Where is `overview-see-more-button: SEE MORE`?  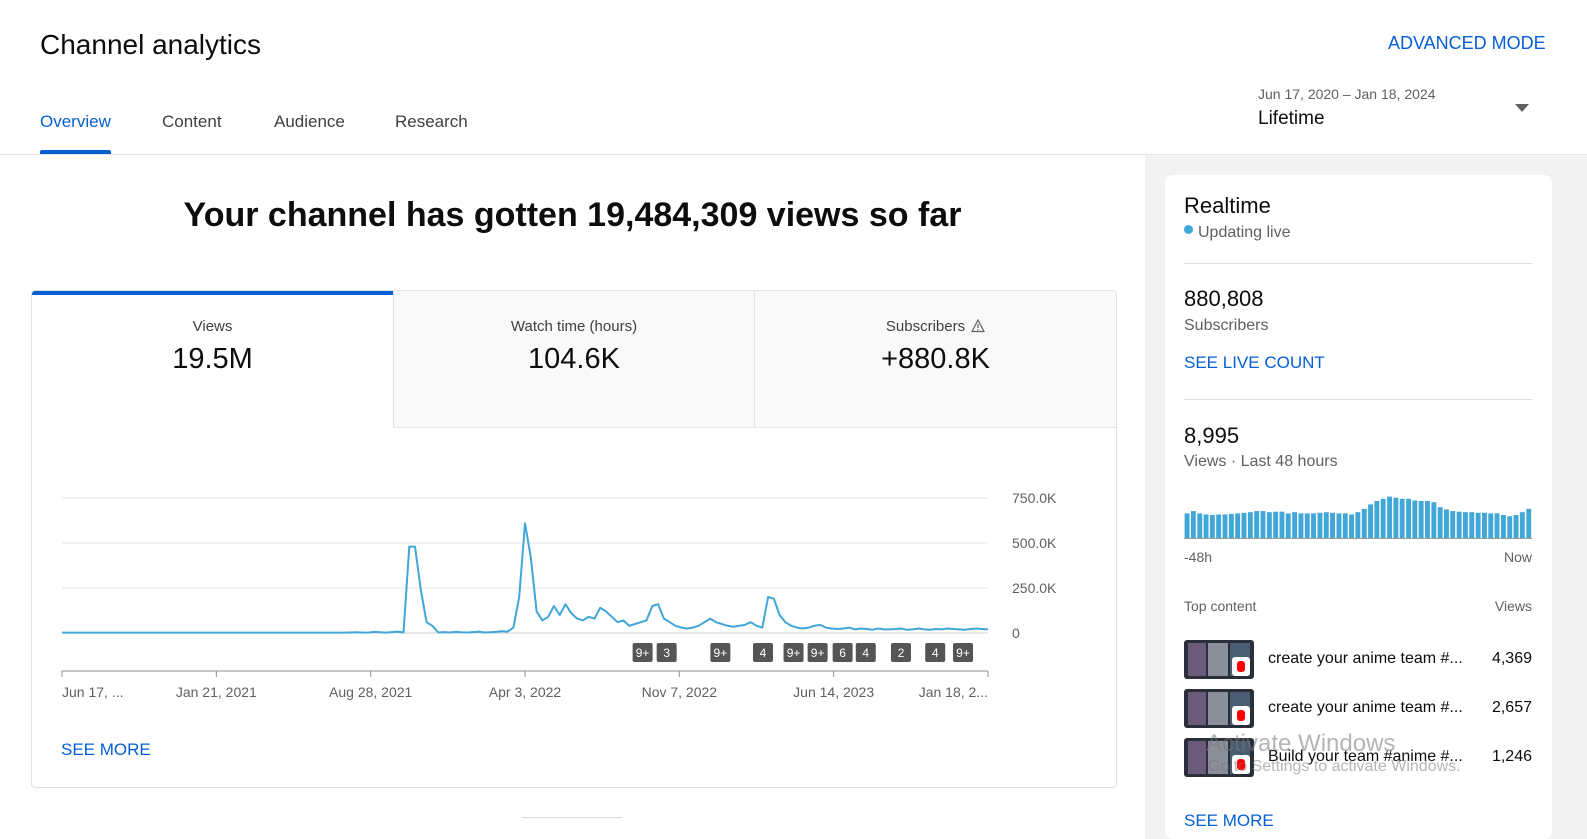 overview-see-more-button: SEE MORE is located at coordinates (106, 749).